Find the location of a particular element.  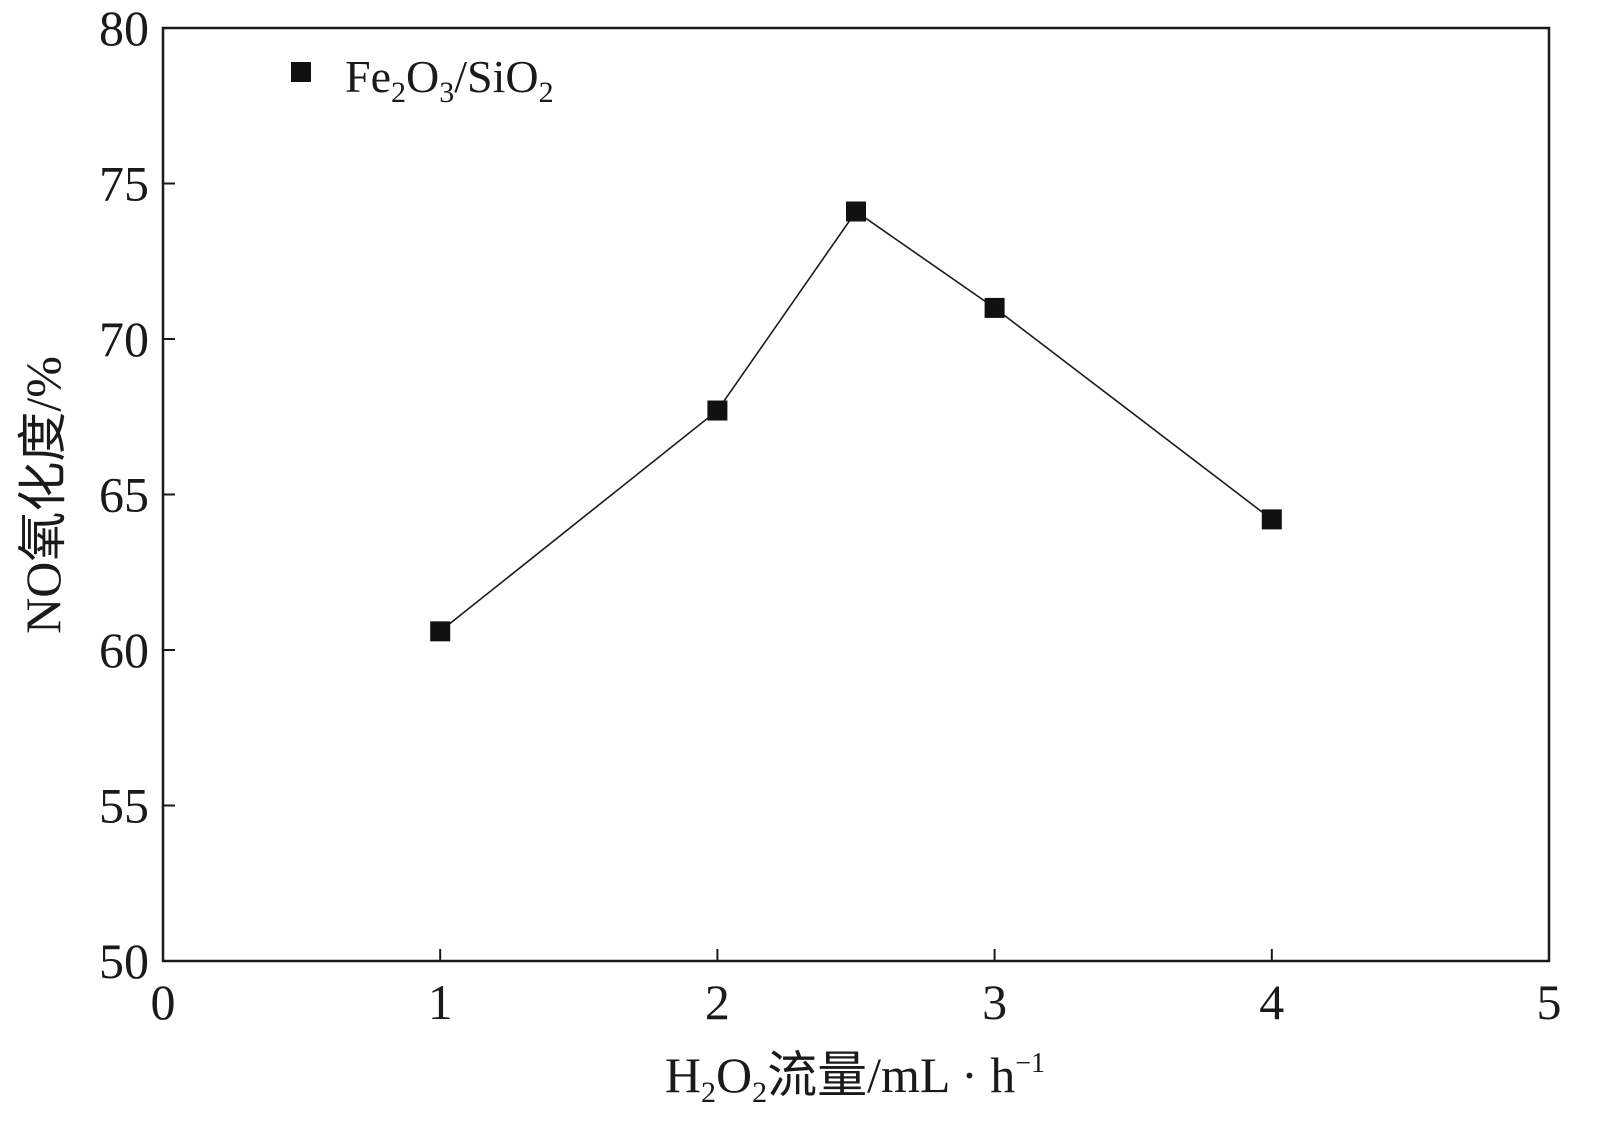

legend: Fe2O3/SiO2 is located at coordinates (422, 80).